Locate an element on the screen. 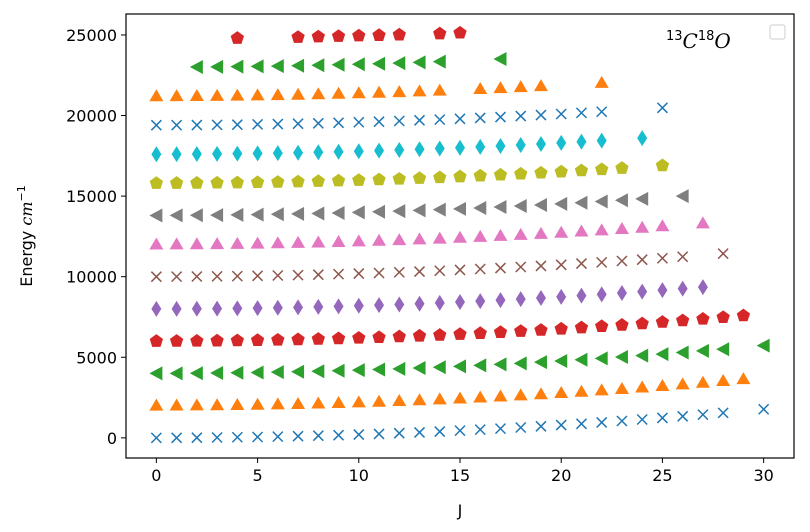  y-axis-label-main: Energy is located at coordinates (26, 259).